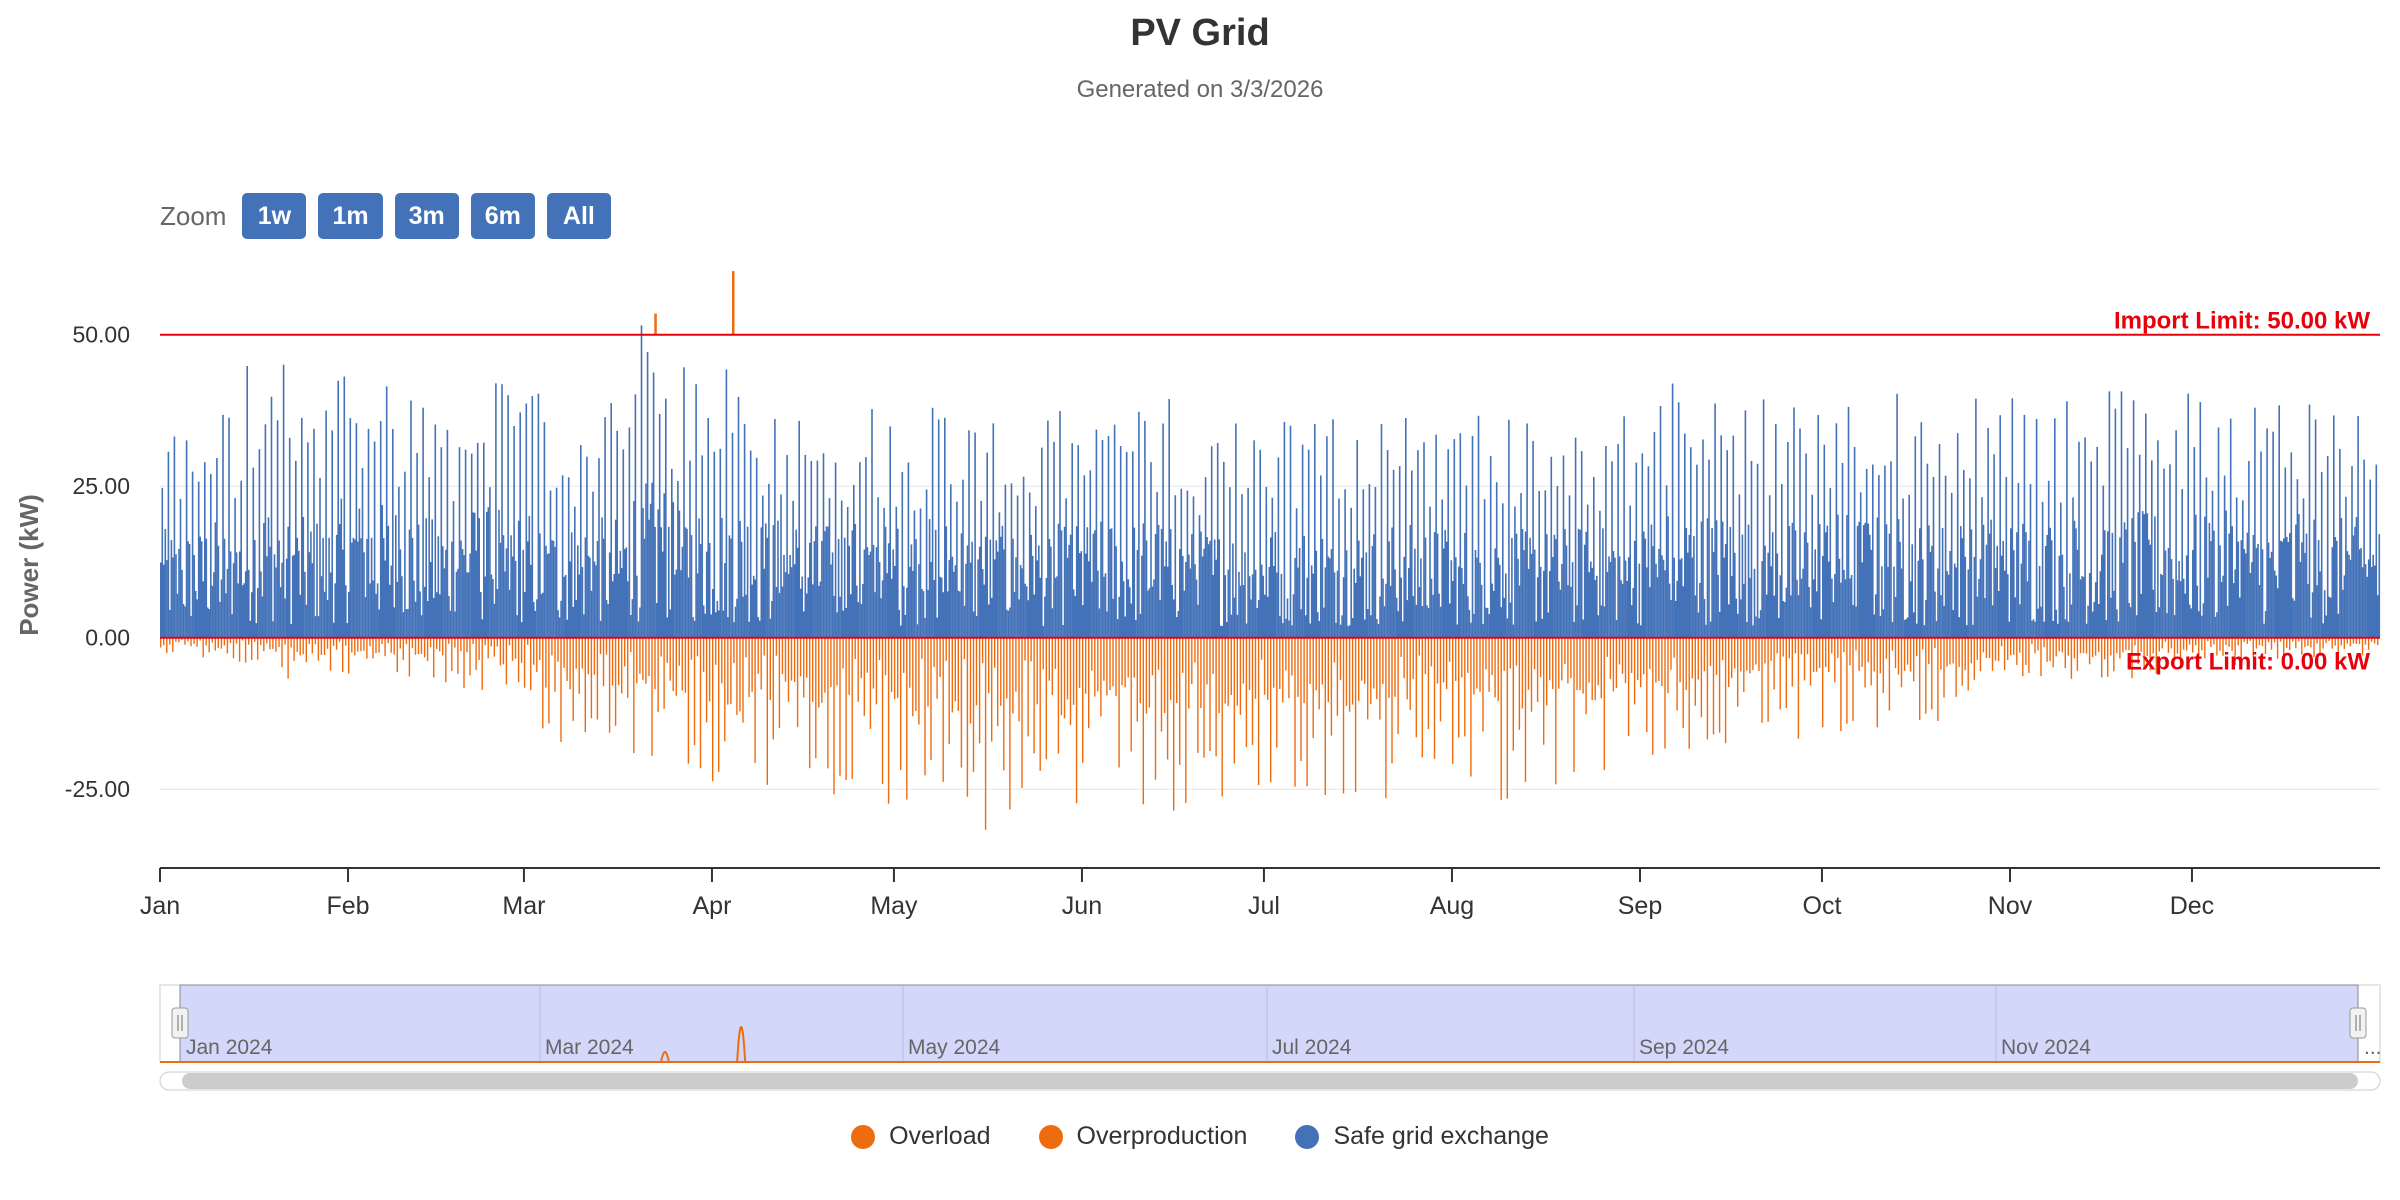 The image size is (2400, 1200). I want to click on zoom-1w-button: 1w, so click(274, 216).